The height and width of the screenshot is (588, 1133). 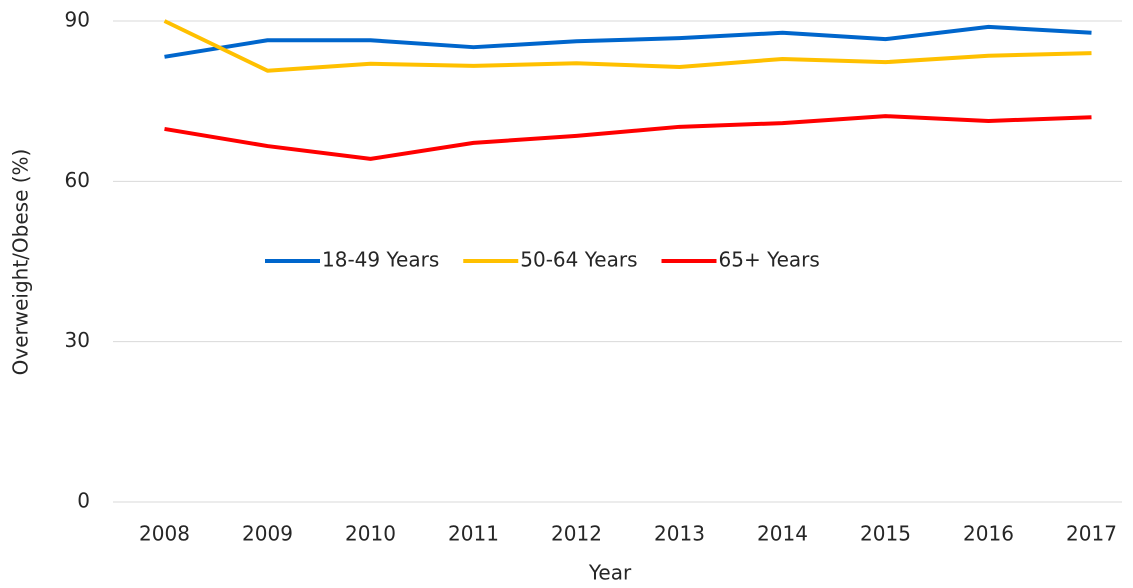 I want to click on y-tick-label: 60, so click(x=77, y=180).